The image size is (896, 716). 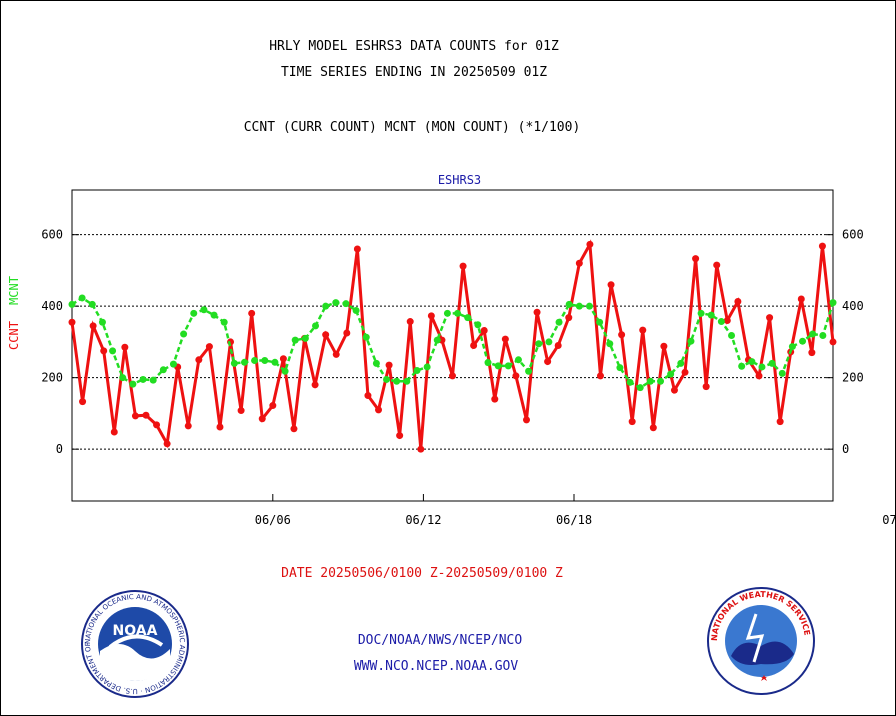 What do you see at coordinates (423, 520) in the screenshot?
I see `x-tick-label: 06/12` at bounding box center [423, 520].